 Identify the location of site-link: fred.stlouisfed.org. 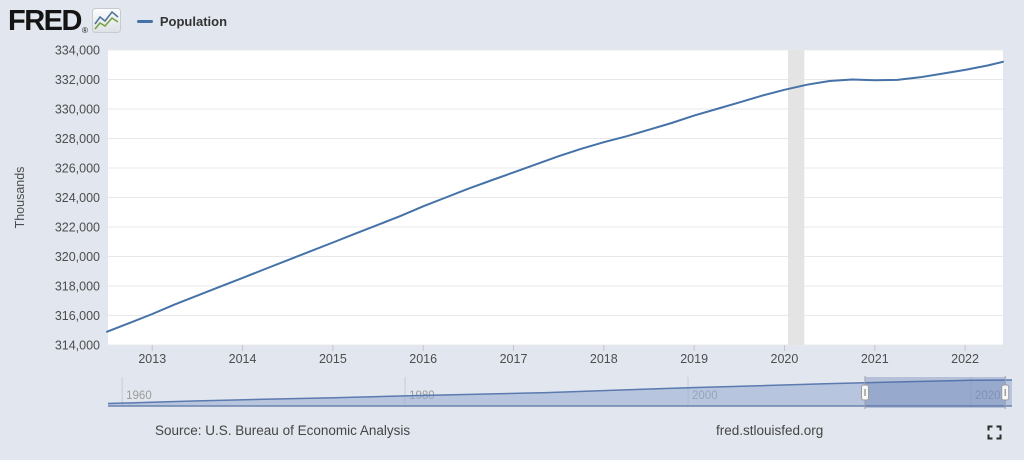
(770, 430).